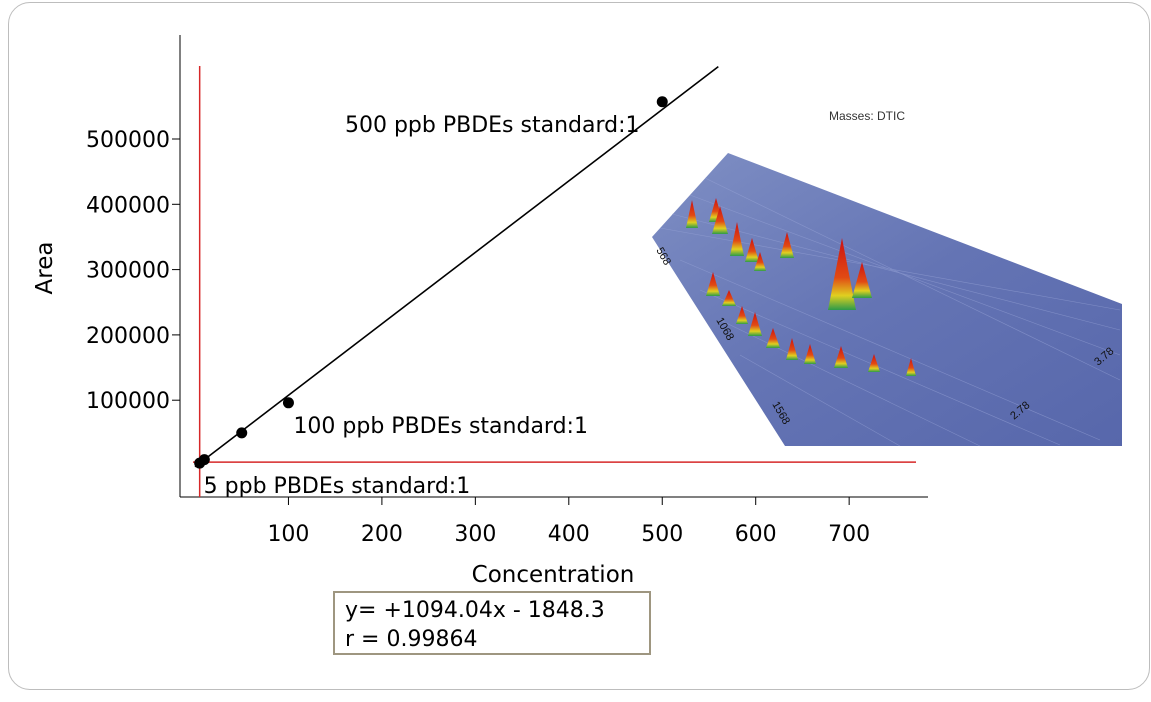  What do you see at coordinates (569, 534) in the screenshot?
I see `x-tick-label: 400` at bounding box center [569, 534].